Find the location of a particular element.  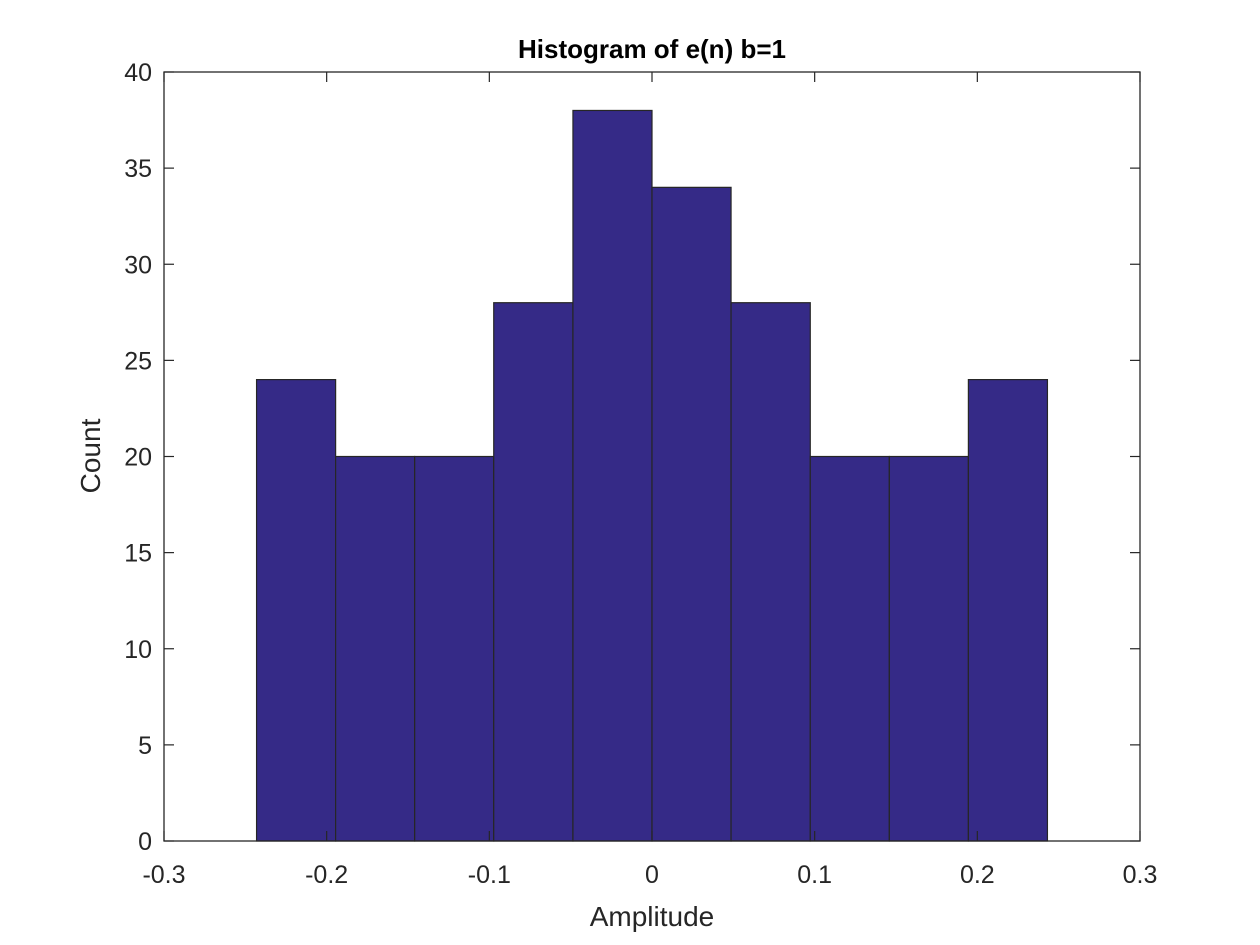

y-tick-label: 30 is located at coordinates (138, 265).